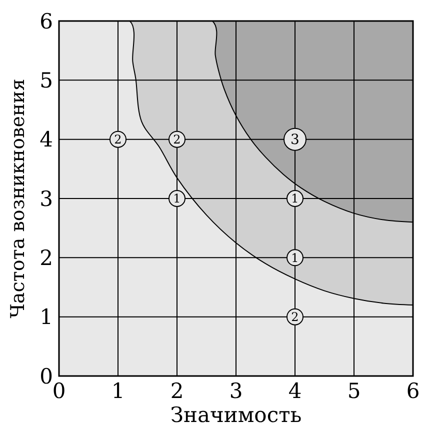 Image resolution: width=424 pixels, height=431 pixels. Describe the element at coordinates (18, 198) in the screenshot. I see `y-axis-title: Частота возникновения` at that location.